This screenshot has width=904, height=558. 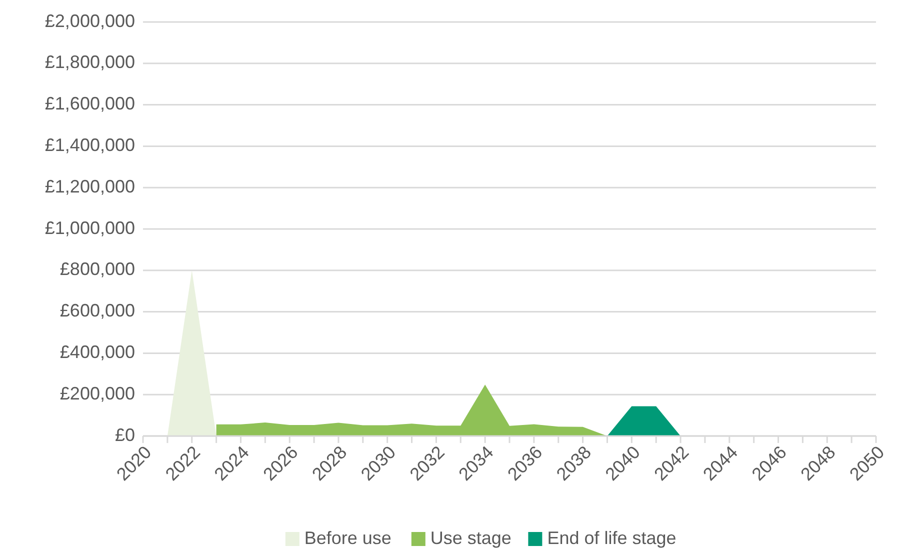 What do you see at coordinates (348, 538) in the screenshot?
I see `legend-label: Before use` at bounding box center [348, 538].